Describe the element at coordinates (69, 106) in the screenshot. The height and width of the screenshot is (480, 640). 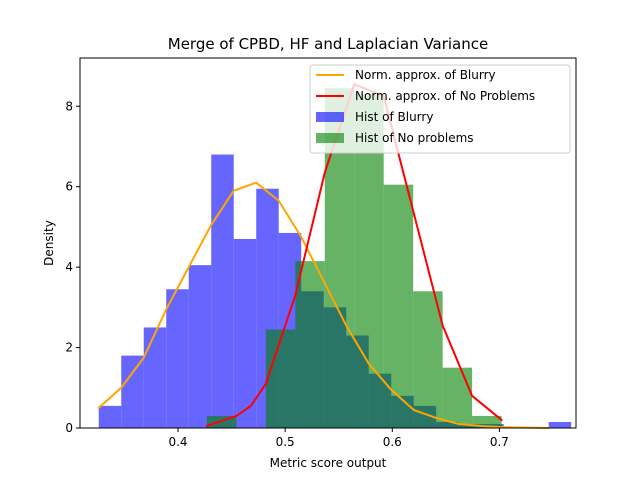
I see `y-tick-label: 8` at that location.